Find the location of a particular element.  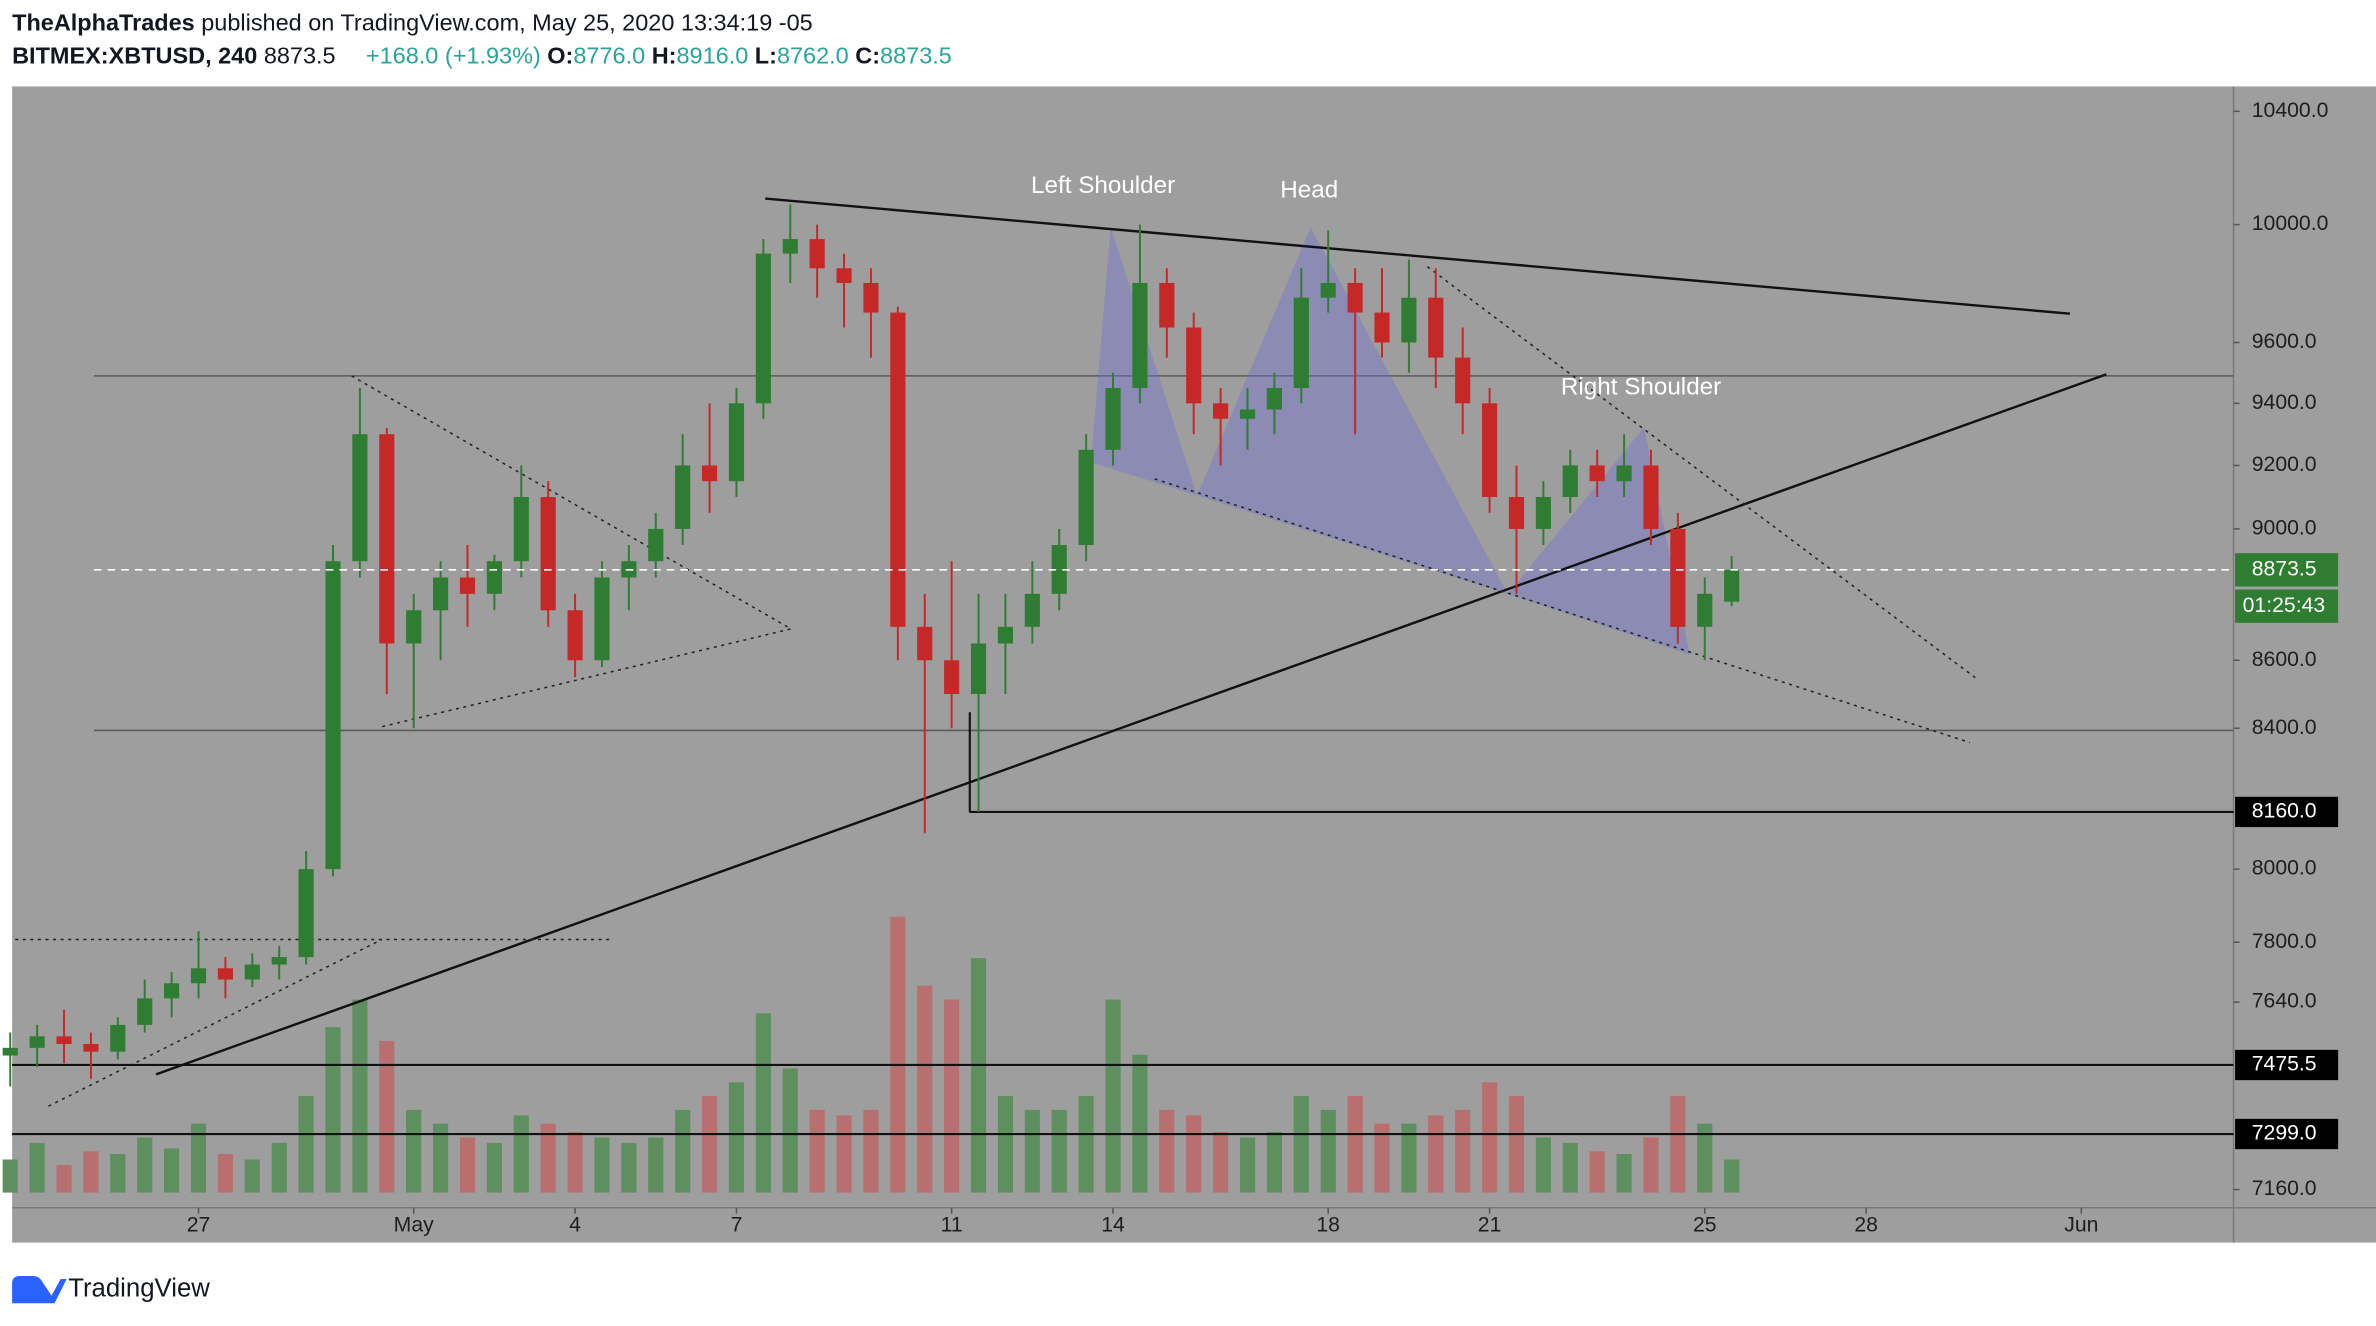

y-tick-label: 9200.0 is located at coordinates (2284, 464).